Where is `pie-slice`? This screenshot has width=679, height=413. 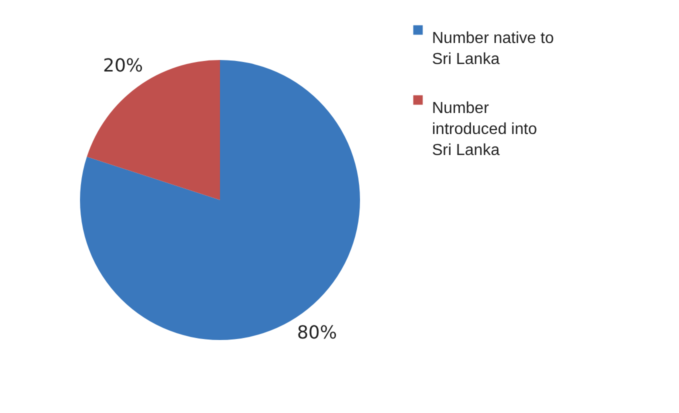 pie-slice is located at coordinates (153, 130).